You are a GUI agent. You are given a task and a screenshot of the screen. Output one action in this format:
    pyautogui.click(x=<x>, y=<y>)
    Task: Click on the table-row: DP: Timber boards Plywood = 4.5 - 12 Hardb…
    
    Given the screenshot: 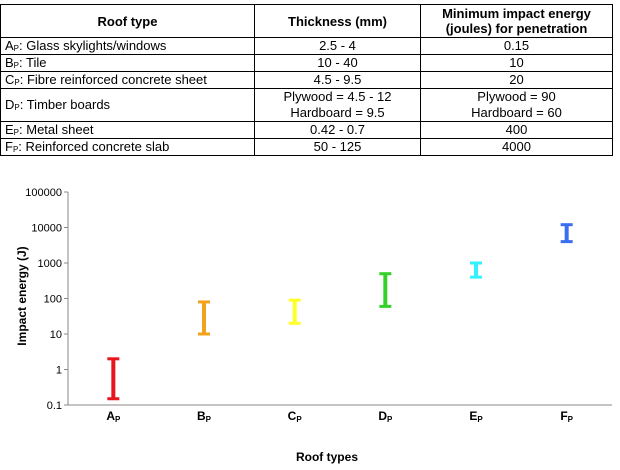 What is the action you would take?
    pyautogui.click(x=306, y=105)
    